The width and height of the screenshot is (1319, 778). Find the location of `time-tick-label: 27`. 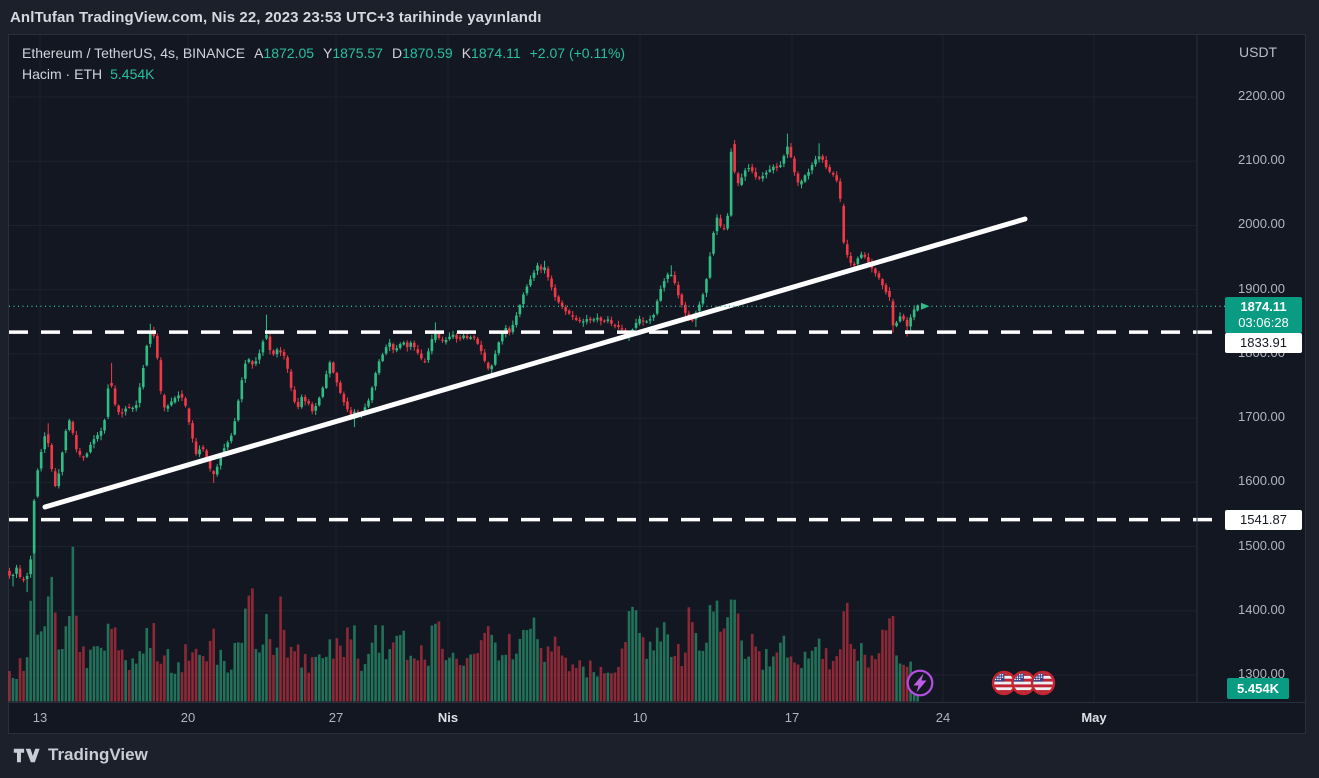

time-tick-label: 27 is located at coordinates (336, 717).